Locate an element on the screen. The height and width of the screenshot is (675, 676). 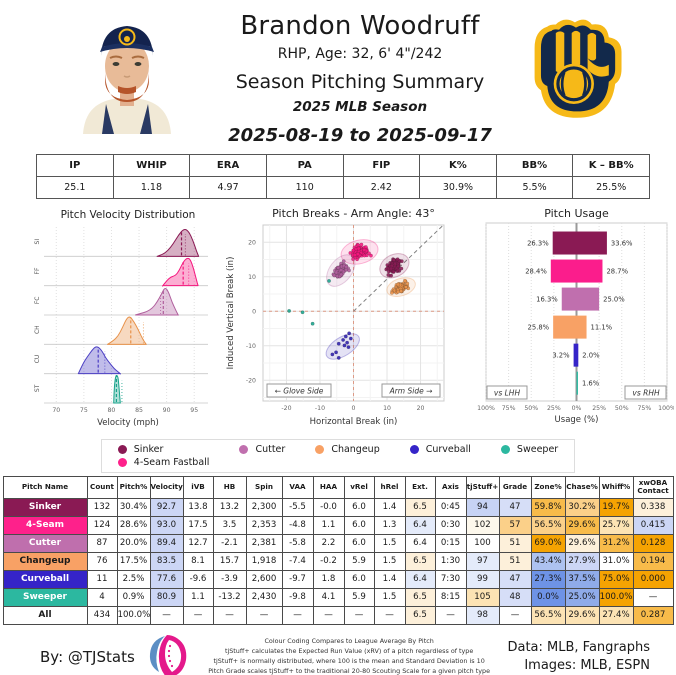
pitch-stat-cell: 27.4% is located at coordinates (616, 615).